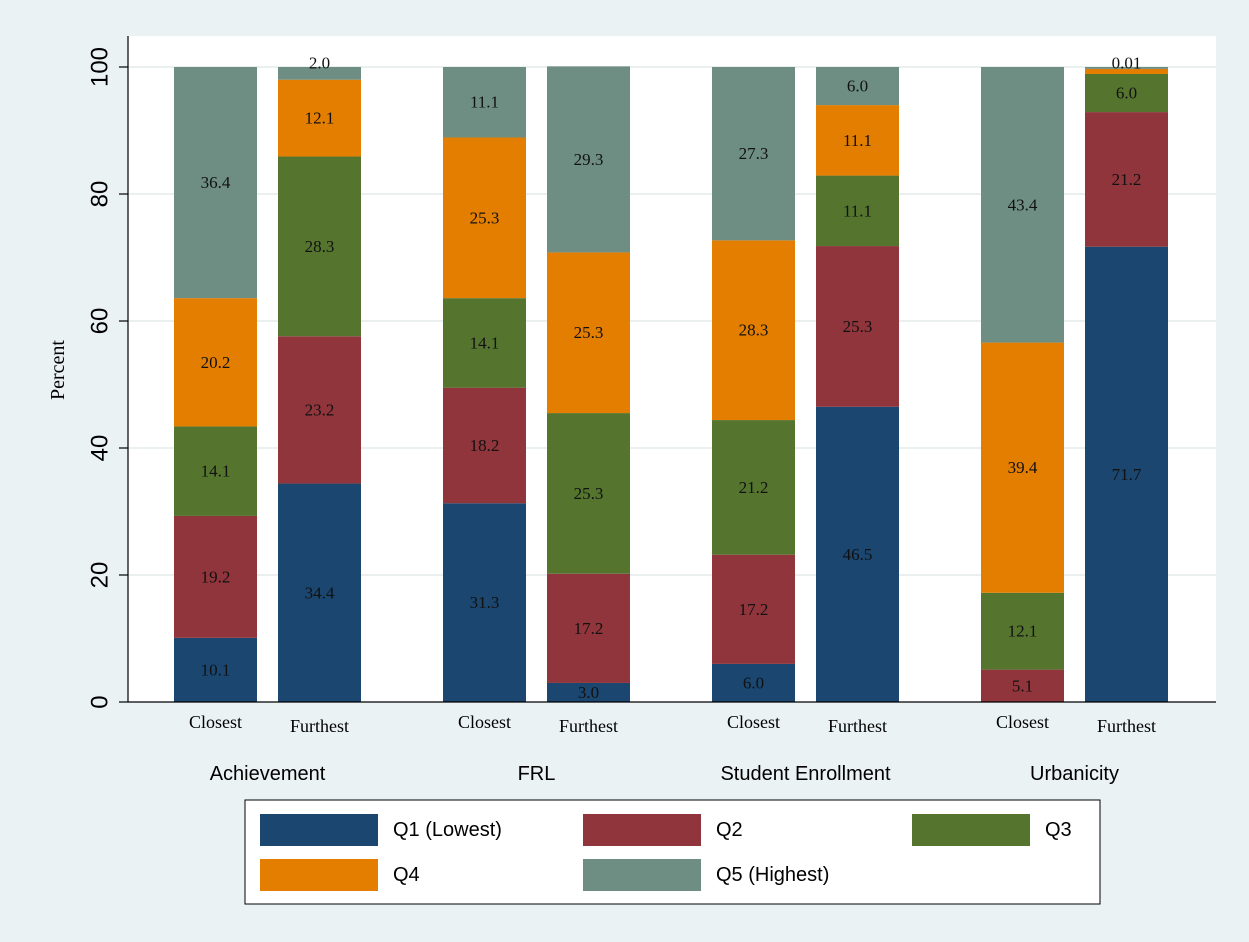 Image resolution: width=1249 pixels, height=942 pixels. What do you see at coordinates (216, 182) in the screenshot?
I see `data-label: 36.4` at bounding box center [216, 182].